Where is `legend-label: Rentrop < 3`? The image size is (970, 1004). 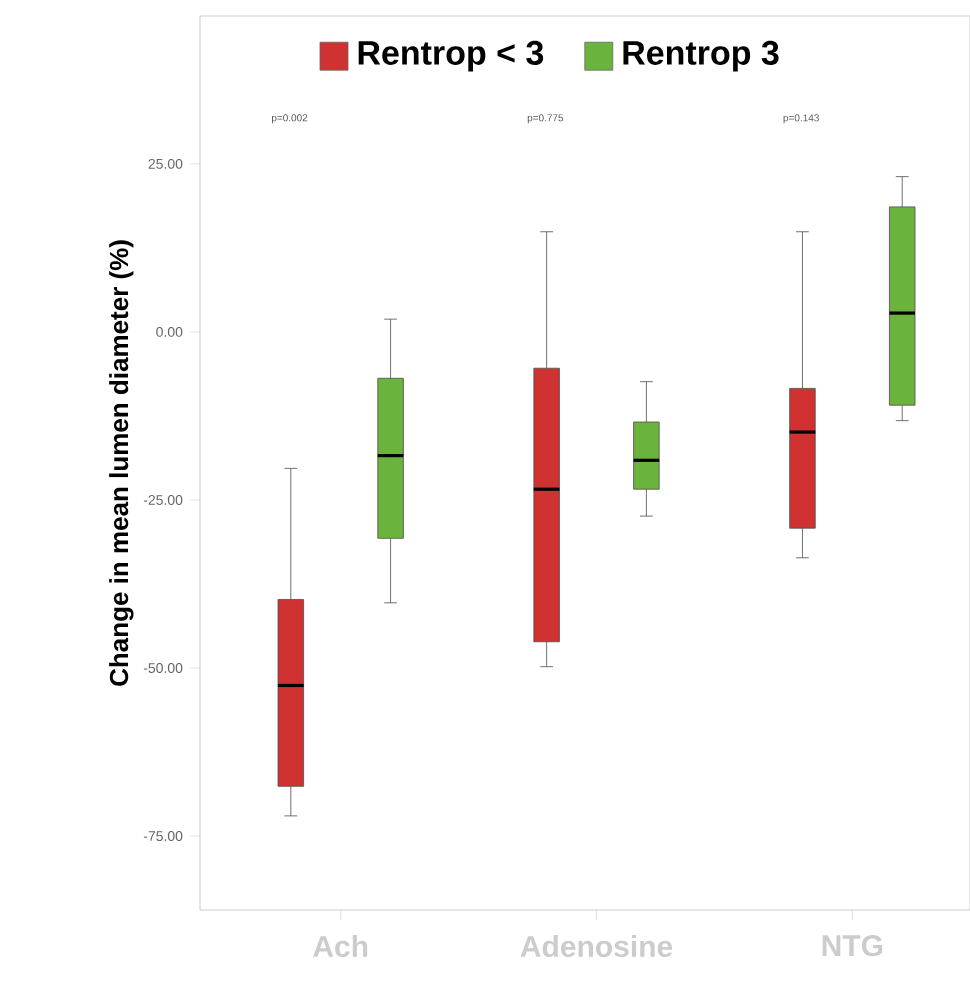
legend-label: Rentrop < 3 is located at coordinates (451, 56).